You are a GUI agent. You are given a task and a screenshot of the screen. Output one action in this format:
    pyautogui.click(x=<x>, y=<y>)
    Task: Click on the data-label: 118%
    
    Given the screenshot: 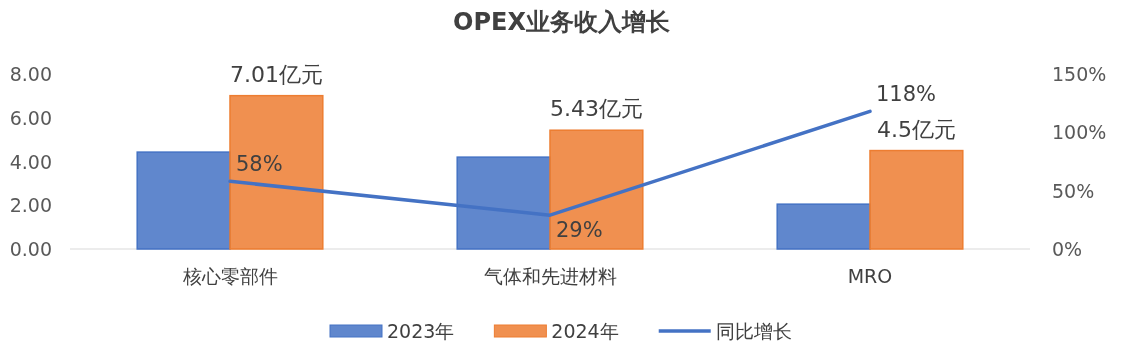 What is the action you would take?
    pyautogui.click(x=906, y=94)
    